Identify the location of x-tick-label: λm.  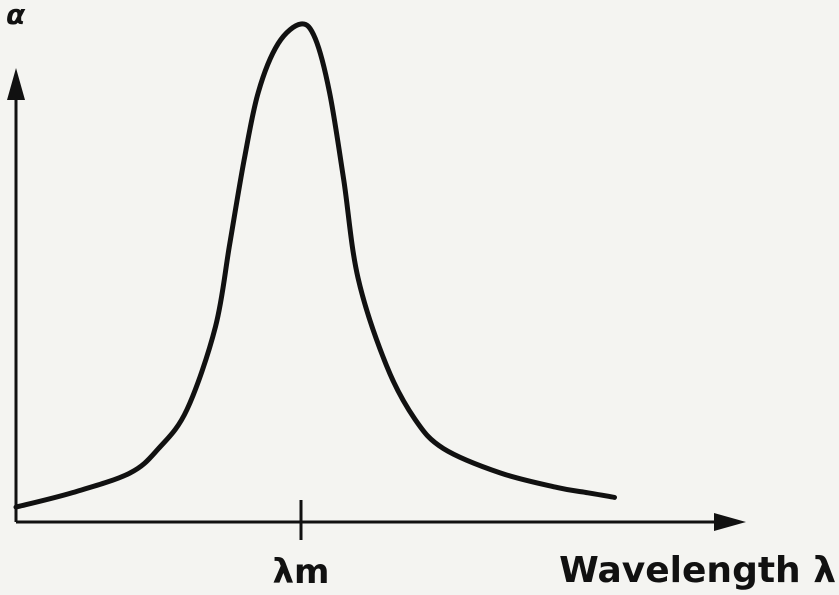
(301, 572).